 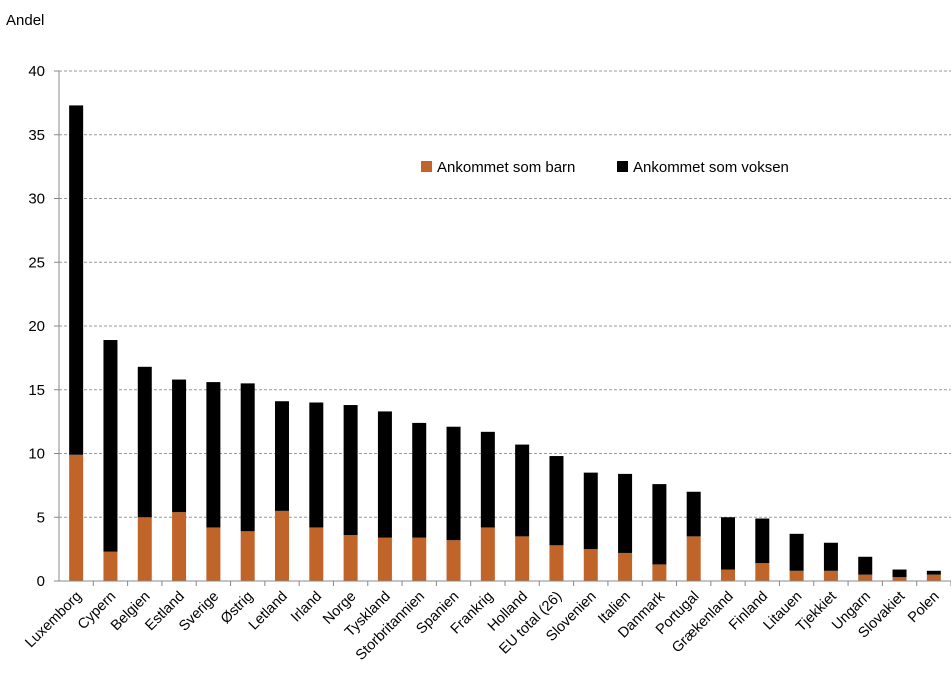 What do you see at coordinates (36, 326) in the screenshot?
I see `y-tick-label: 20` at bounding box center [36, 326].